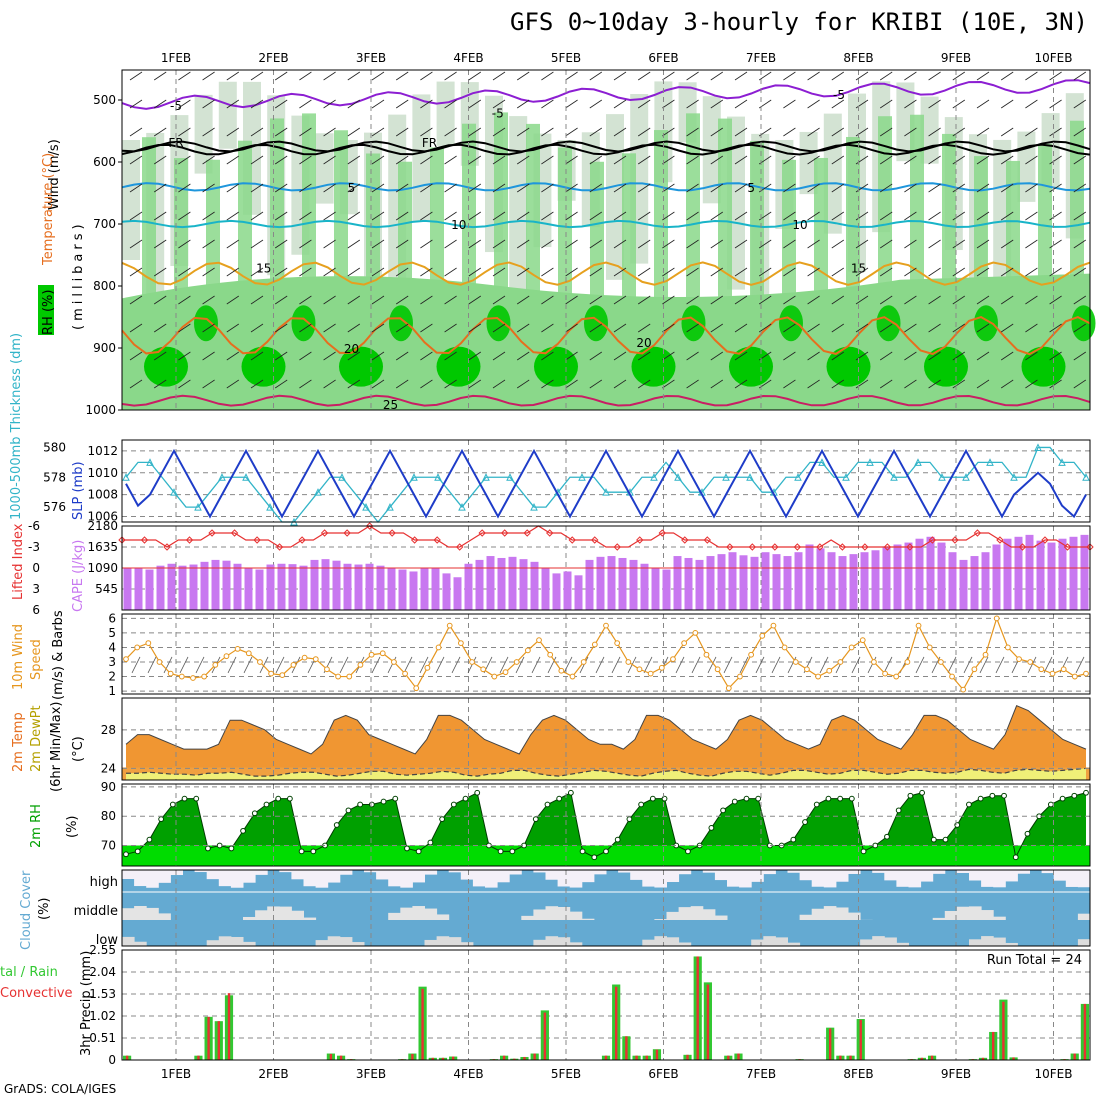 This screenshot has height=1100, width=1100. What do you see at coordinates (606, 224) in the screenshot?
I see `temperature-contour` at bounding box center [606, 224].